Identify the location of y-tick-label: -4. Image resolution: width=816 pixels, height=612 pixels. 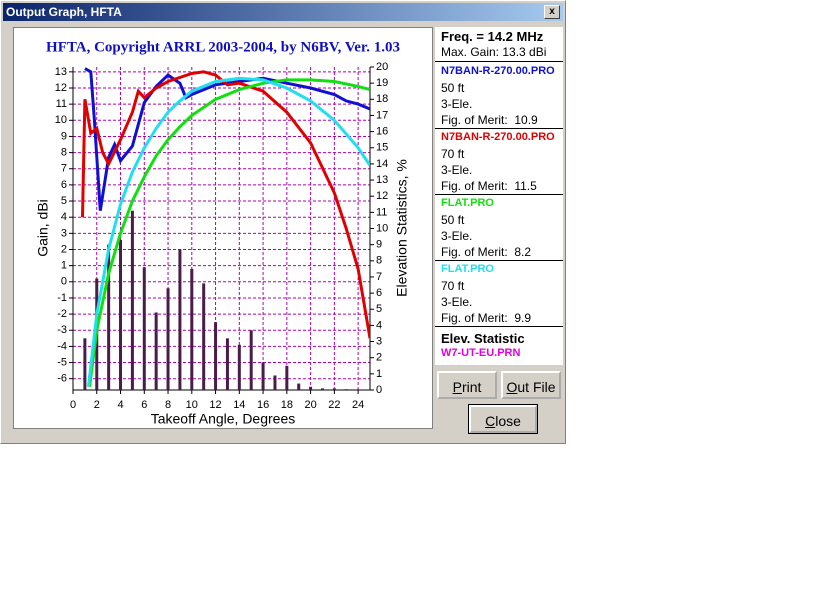
(62, 346).